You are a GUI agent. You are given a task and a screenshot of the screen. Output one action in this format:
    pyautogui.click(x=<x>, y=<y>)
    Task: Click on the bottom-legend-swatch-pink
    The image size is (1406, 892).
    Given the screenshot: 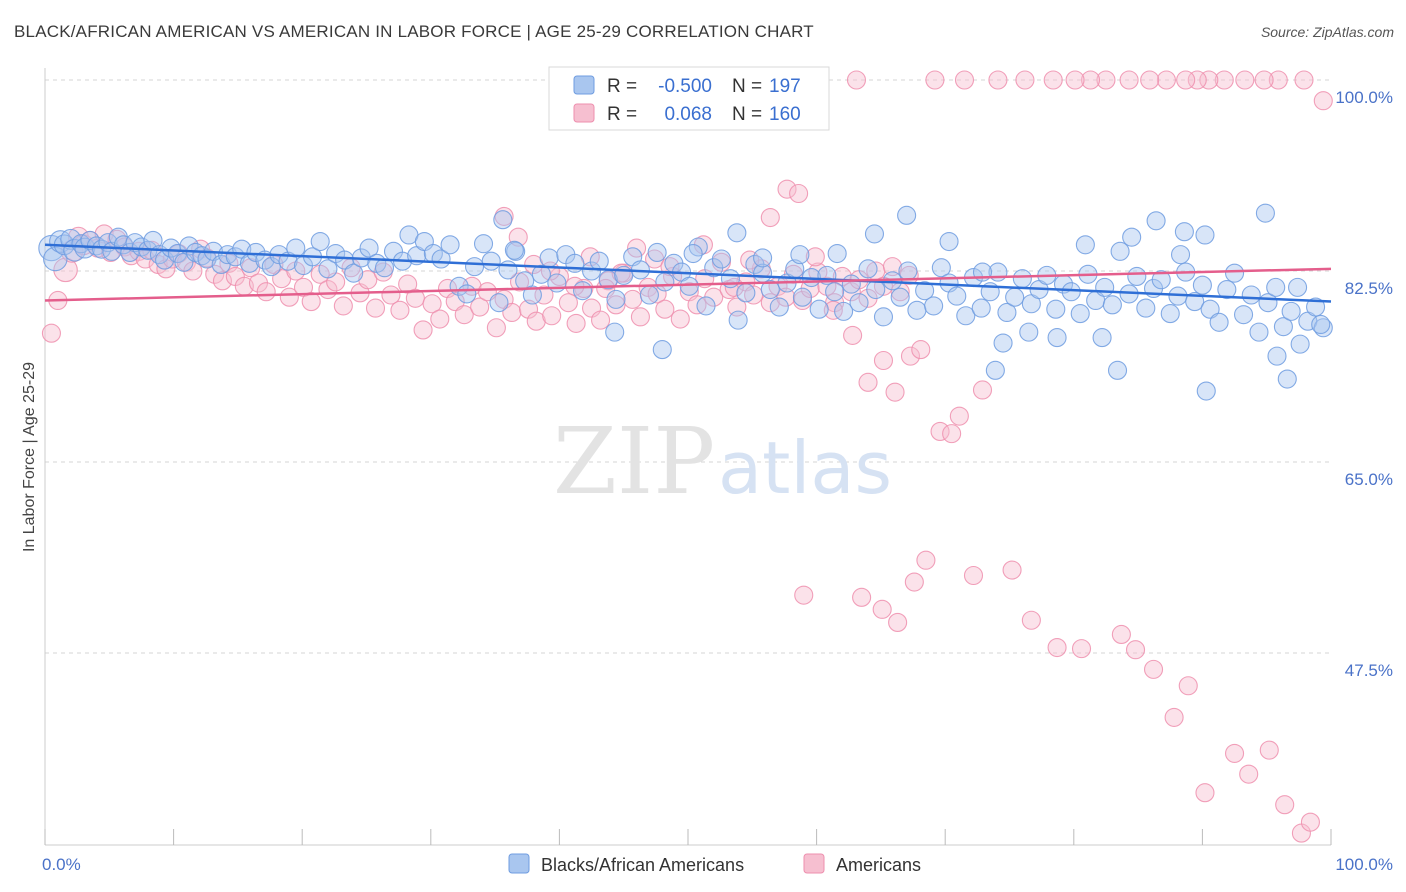 What is the action you would take?
    pyautogui.click(x=814, y=863)
    